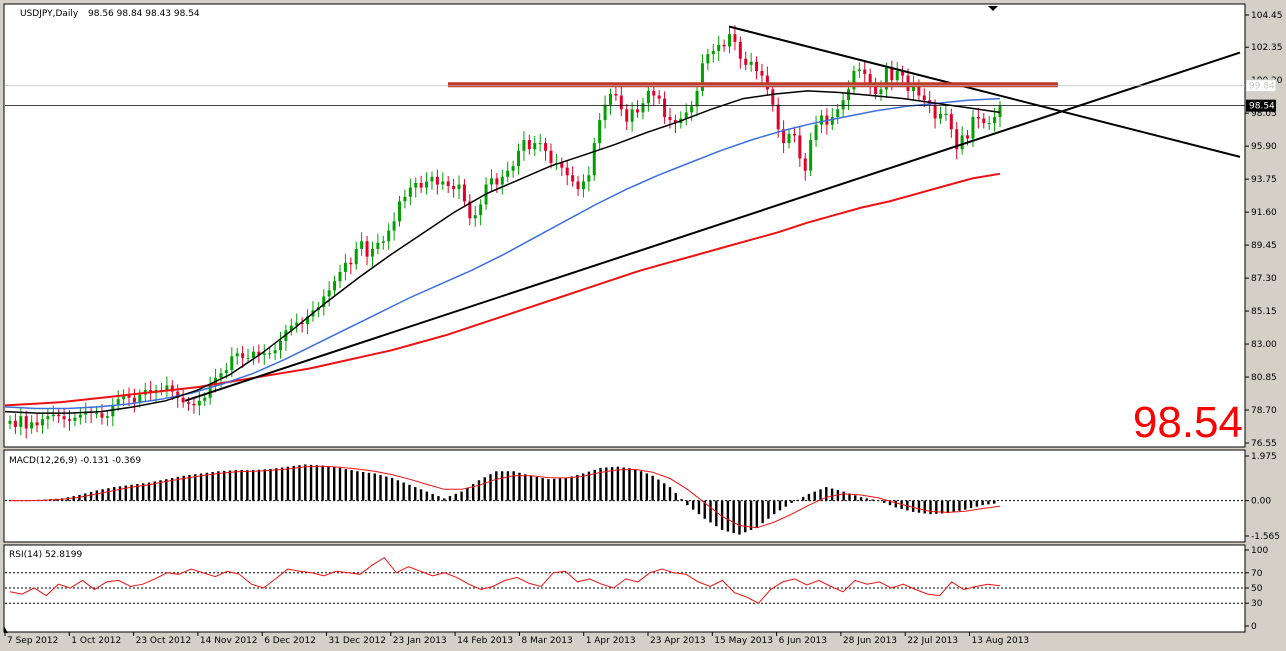 The image size is (1286, 651). What do you see at coordinates (984, 91) in the screenshot?
I see `resistance-trendline` at bounding box center [984, 91].